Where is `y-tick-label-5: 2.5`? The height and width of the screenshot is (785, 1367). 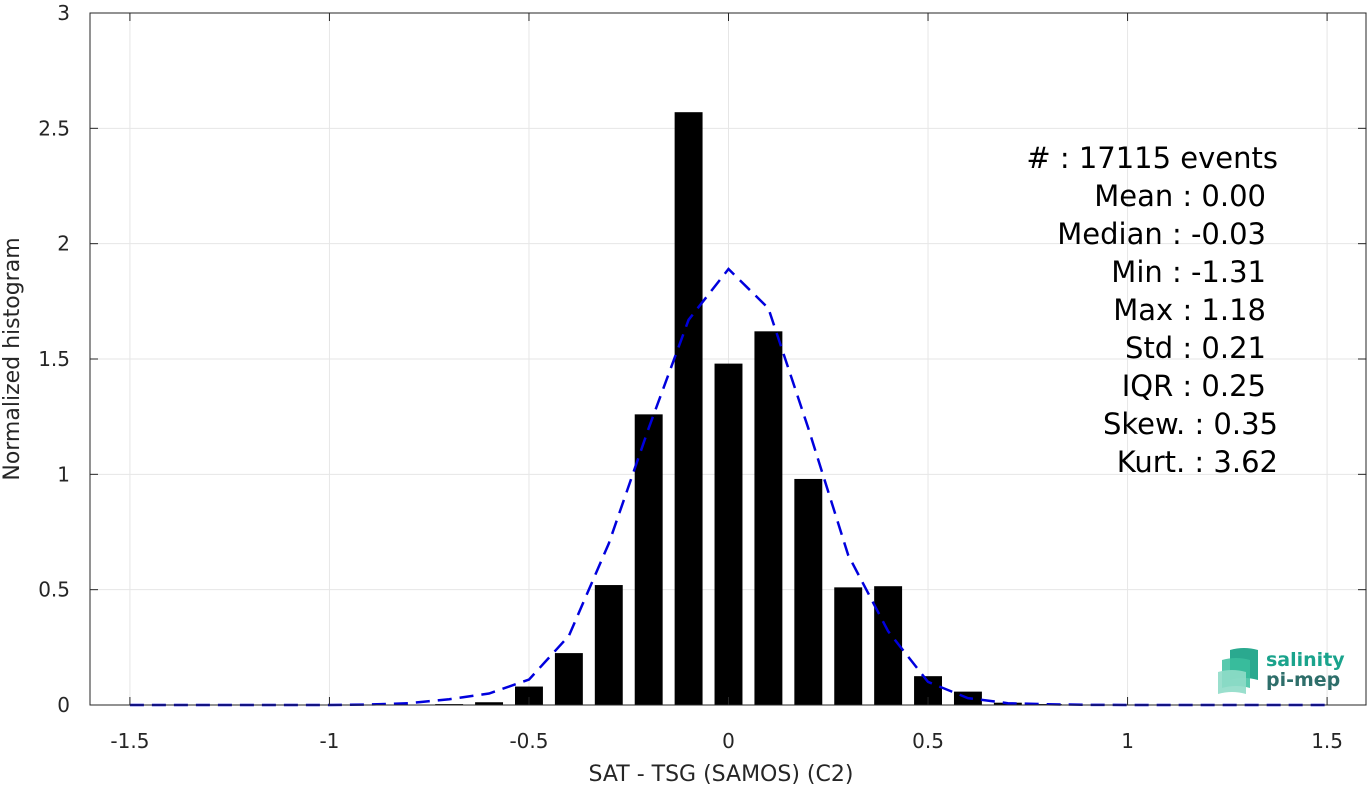 y-tick-label-5: 2.5 is located at coordinates (54, 128).